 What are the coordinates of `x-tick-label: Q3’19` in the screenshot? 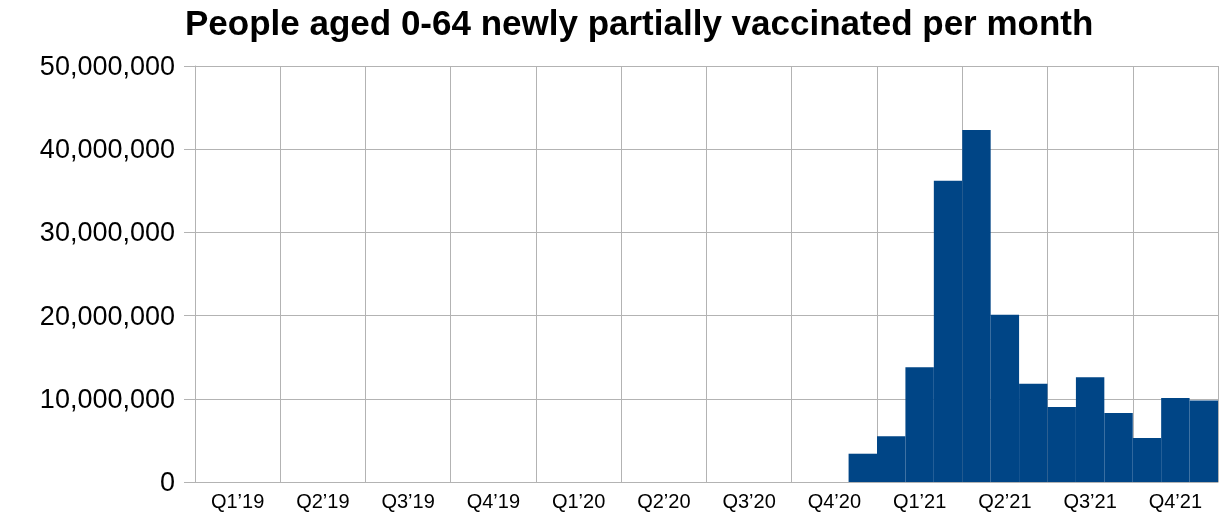 It's located at (408, 501).